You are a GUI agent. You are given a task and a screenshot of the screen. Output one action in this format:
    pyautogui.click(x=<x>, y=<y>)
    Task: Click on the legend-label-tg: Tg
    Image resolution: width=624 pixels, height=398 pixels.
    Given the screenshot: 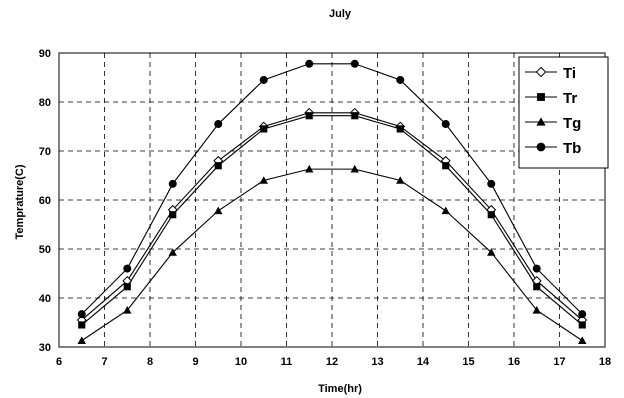 What is the action you would take?
    pyautogui.click(x=572, y=123)
    